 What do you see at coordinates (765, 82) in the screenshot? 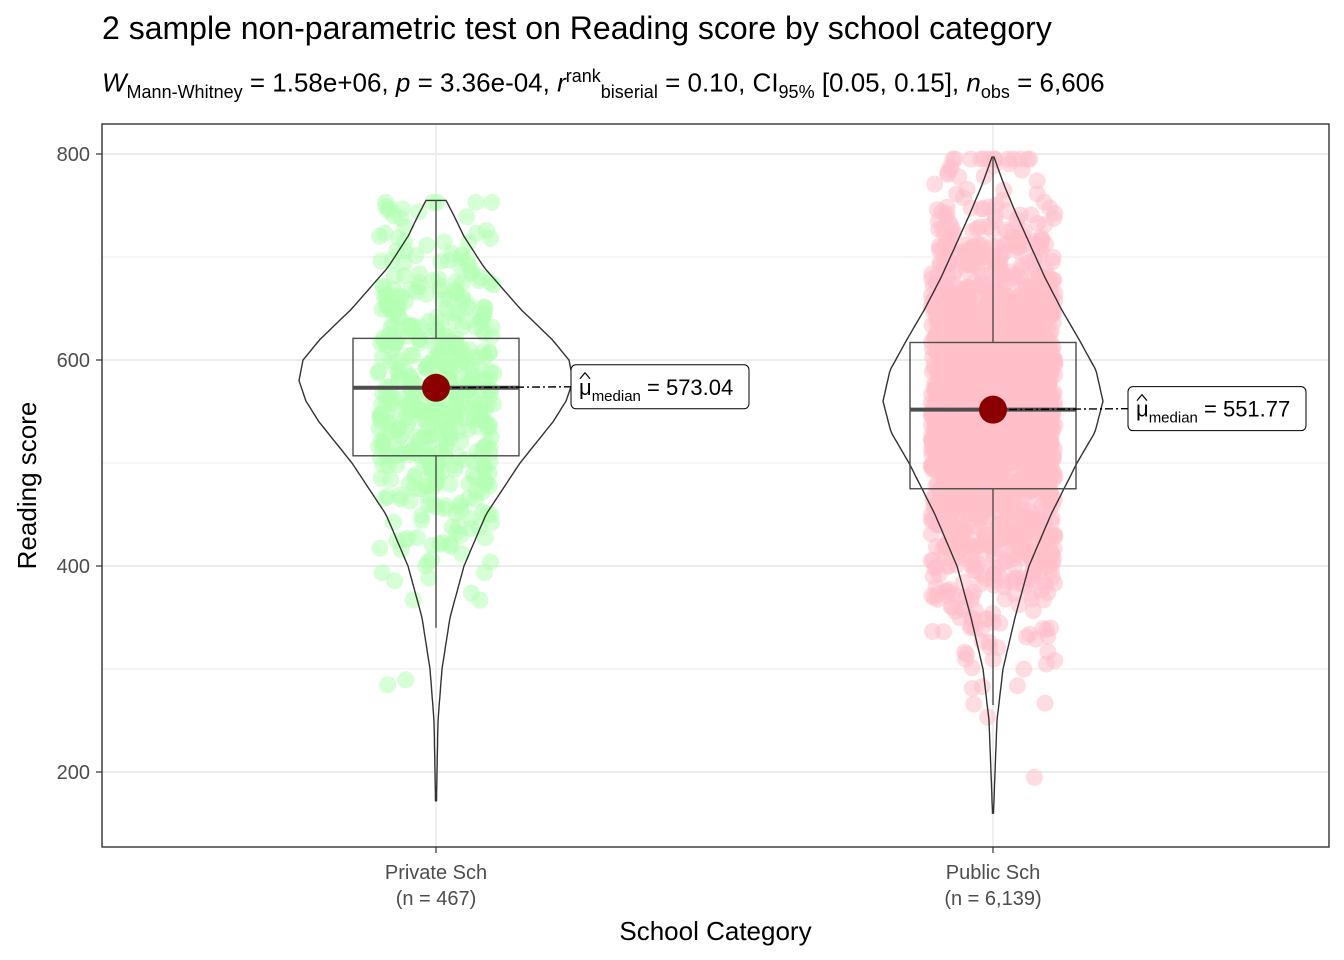
I see `ci-label: CI` at bounding box center [765, 82].